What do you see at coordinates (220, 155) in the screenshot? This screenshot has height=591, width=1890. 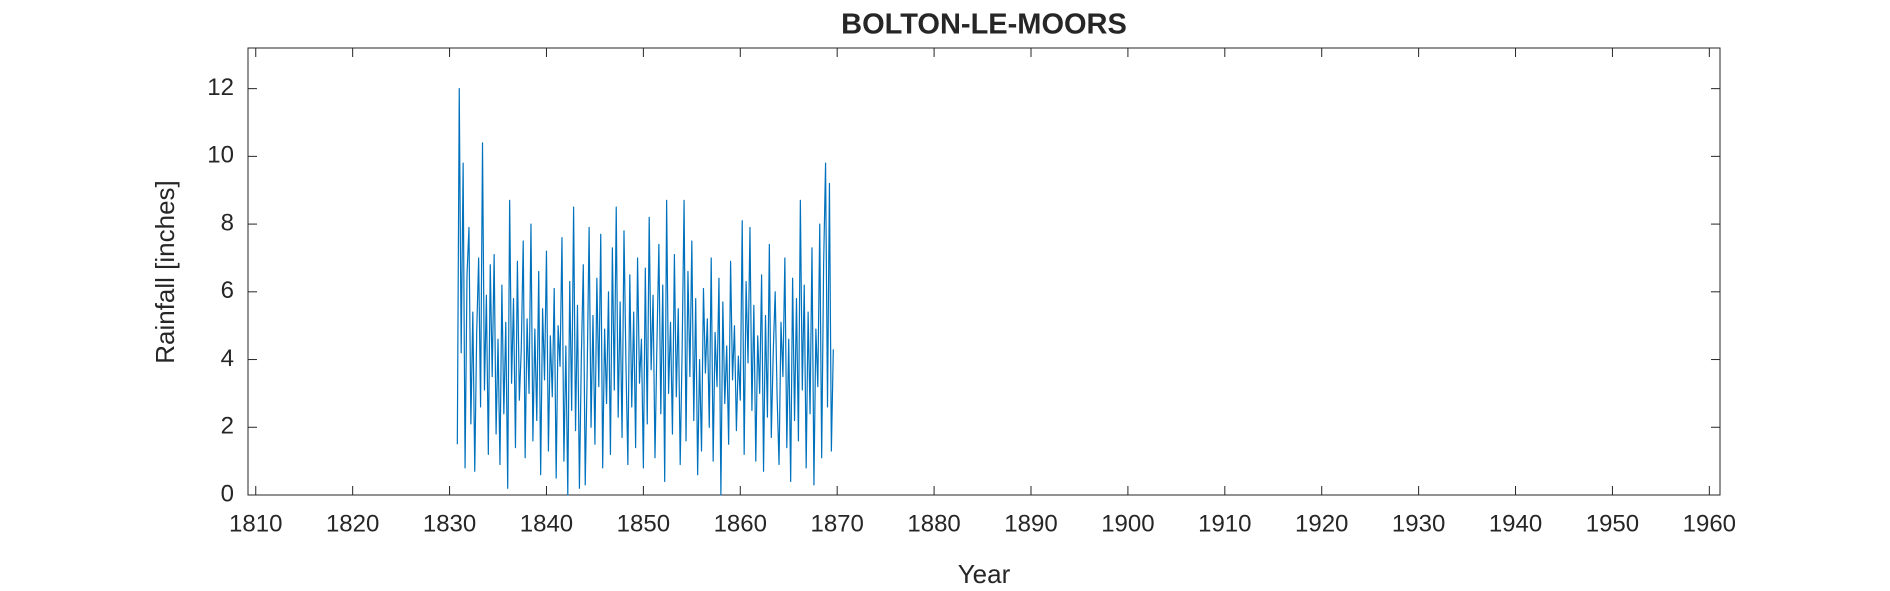 I see `y-tick-label: 10` at bounding box center [220, 155].